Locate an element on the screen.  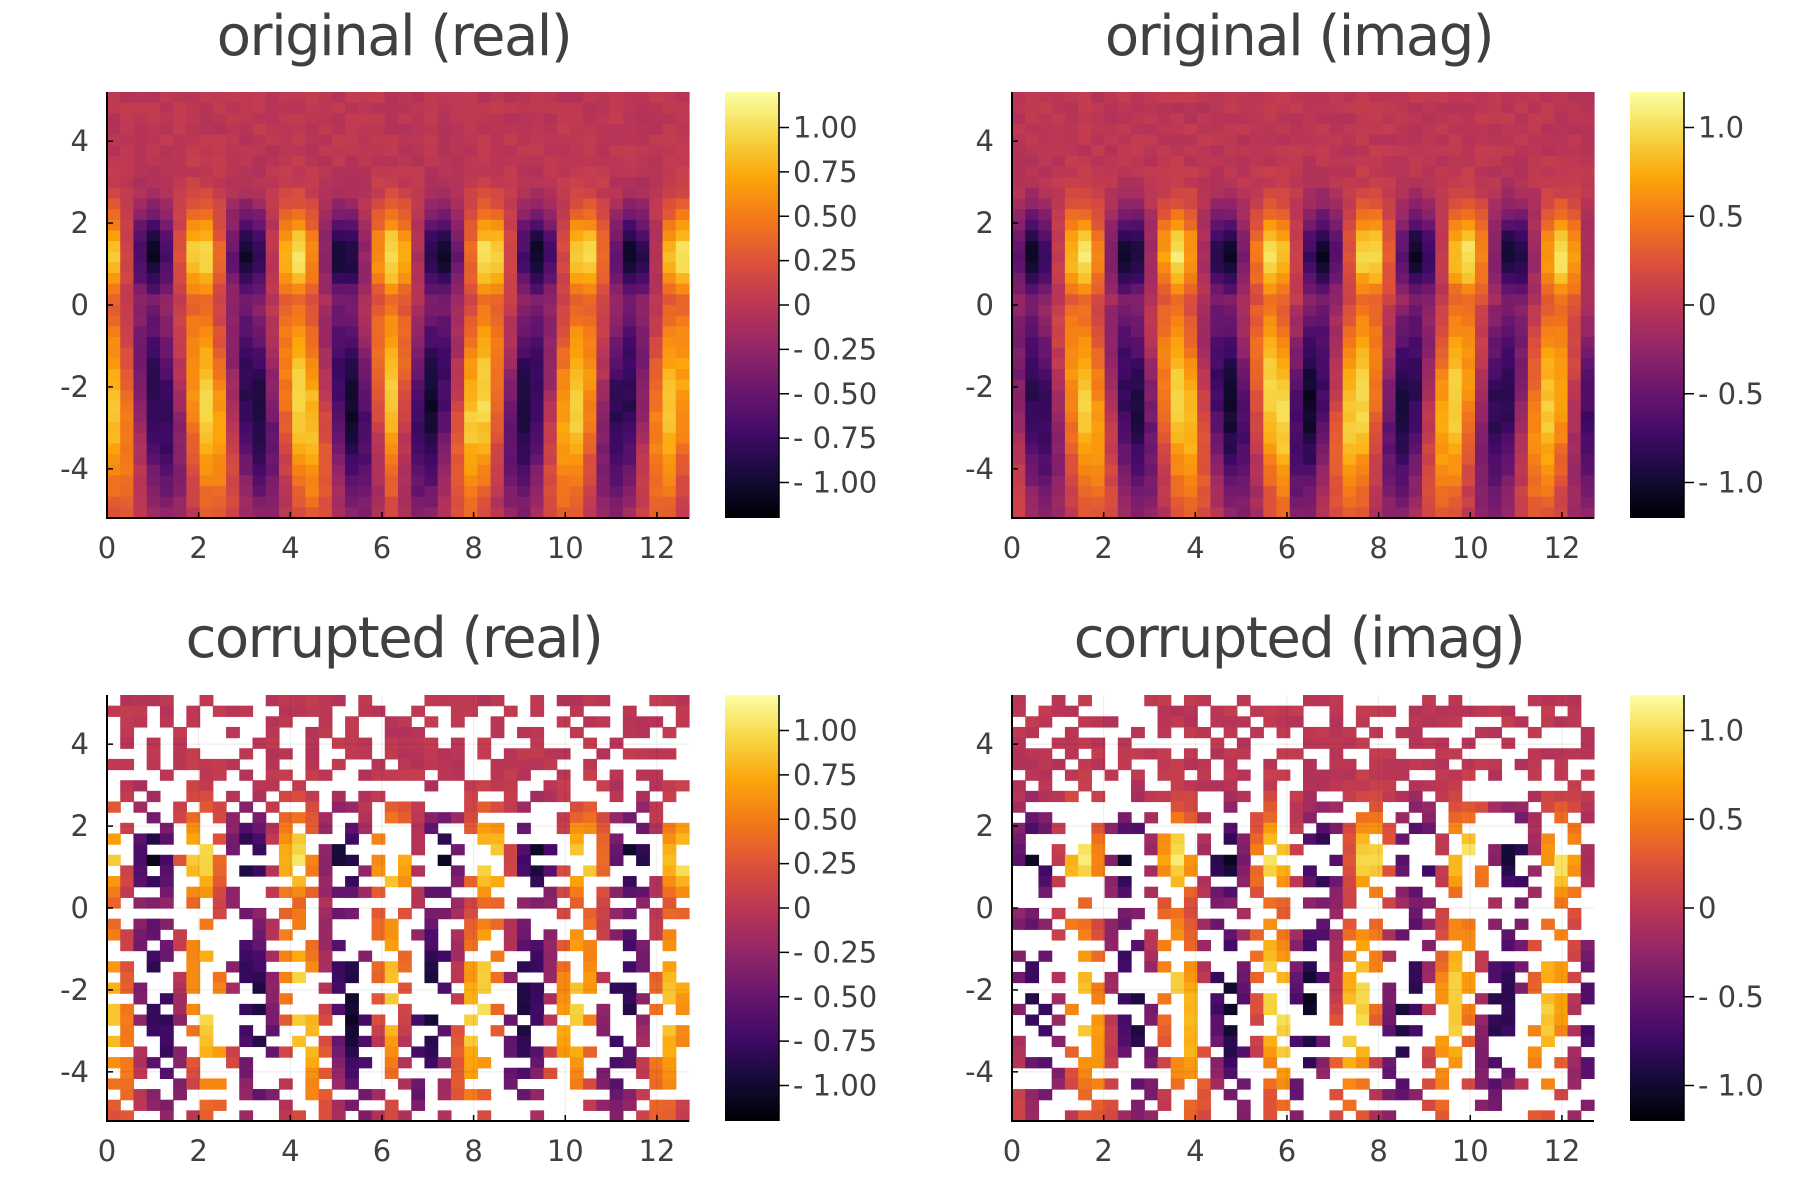
colorbar-gradient is located at coordinates (1657, 305).